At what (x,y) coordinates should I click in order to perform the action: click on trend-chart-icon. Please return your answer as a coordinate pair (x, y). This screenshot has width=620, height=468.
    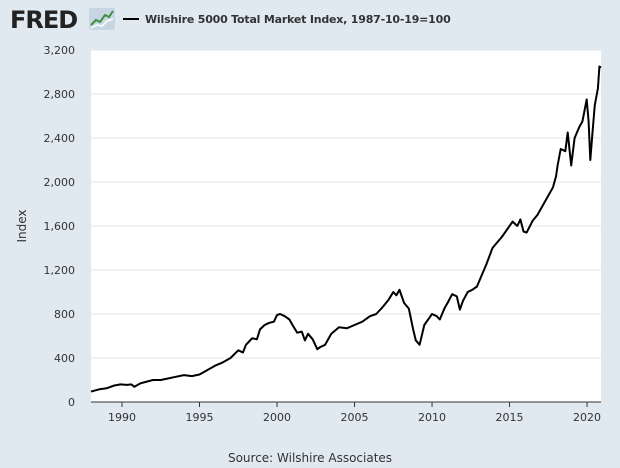
    Looking at the image, I should click on (102, 19).